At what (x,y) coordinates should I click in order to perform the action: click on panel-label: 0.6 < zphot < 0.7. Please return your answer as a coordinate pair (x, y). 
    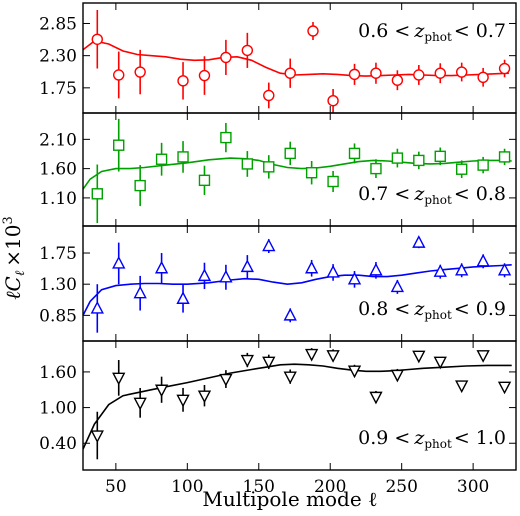
    Looking at the image, I should click on (432, 32).